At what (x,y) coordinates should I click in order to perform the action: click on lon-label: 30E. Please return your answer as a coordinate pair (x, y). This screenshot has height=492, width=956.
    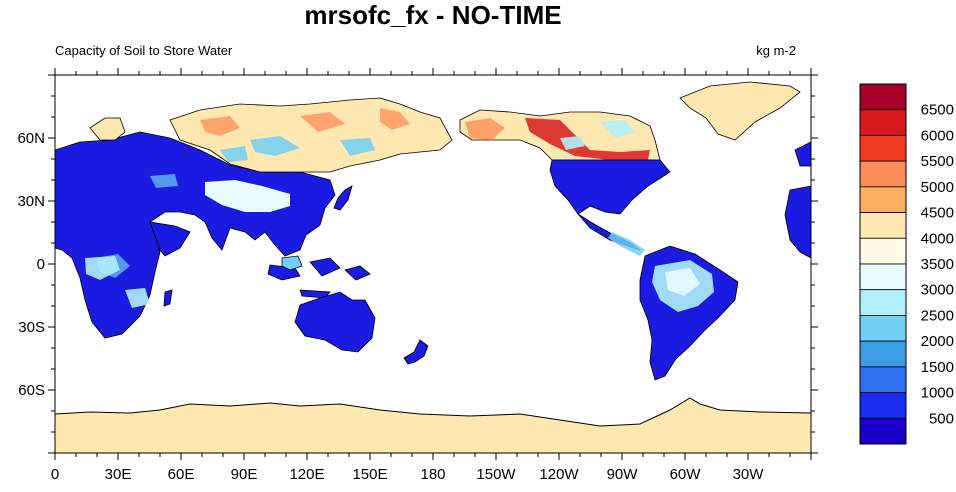
    Looking at the image, I should click on (118, 474).